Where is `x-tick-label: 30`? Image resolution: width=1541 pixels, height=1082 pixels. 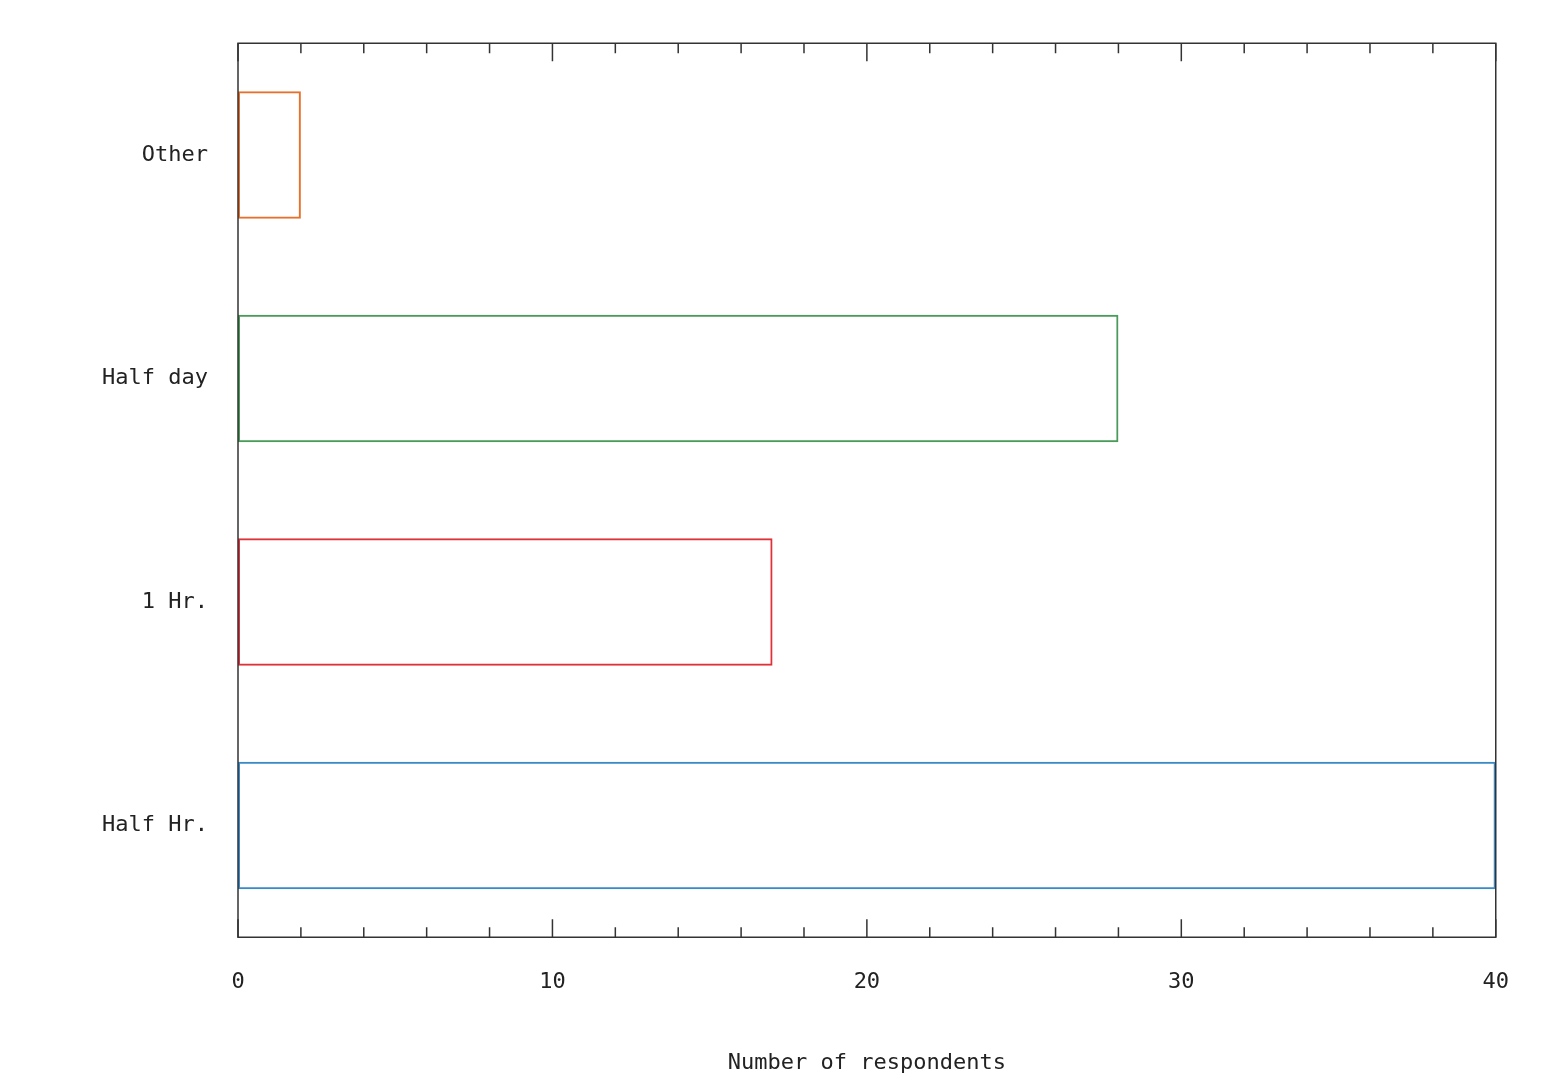
x-tick-label: 30 is located at coordinates (1181, 981).